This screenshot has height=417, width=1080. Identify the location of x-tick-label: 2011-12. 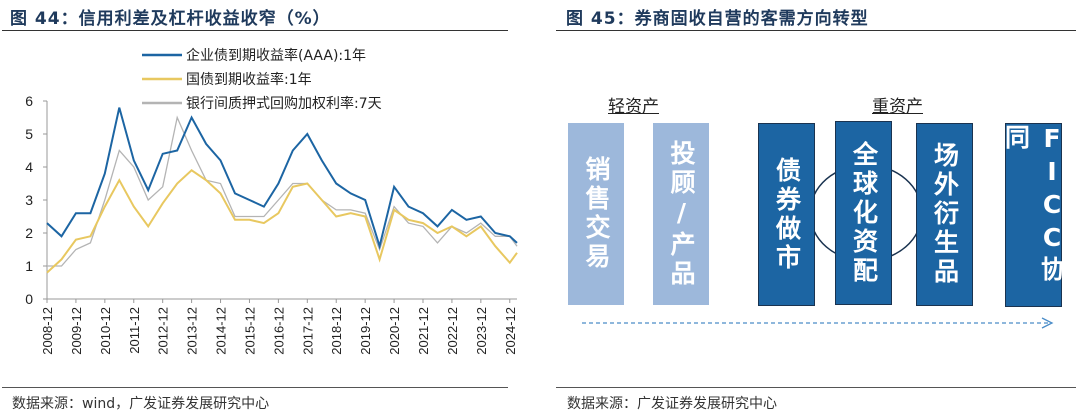
(134, 330).